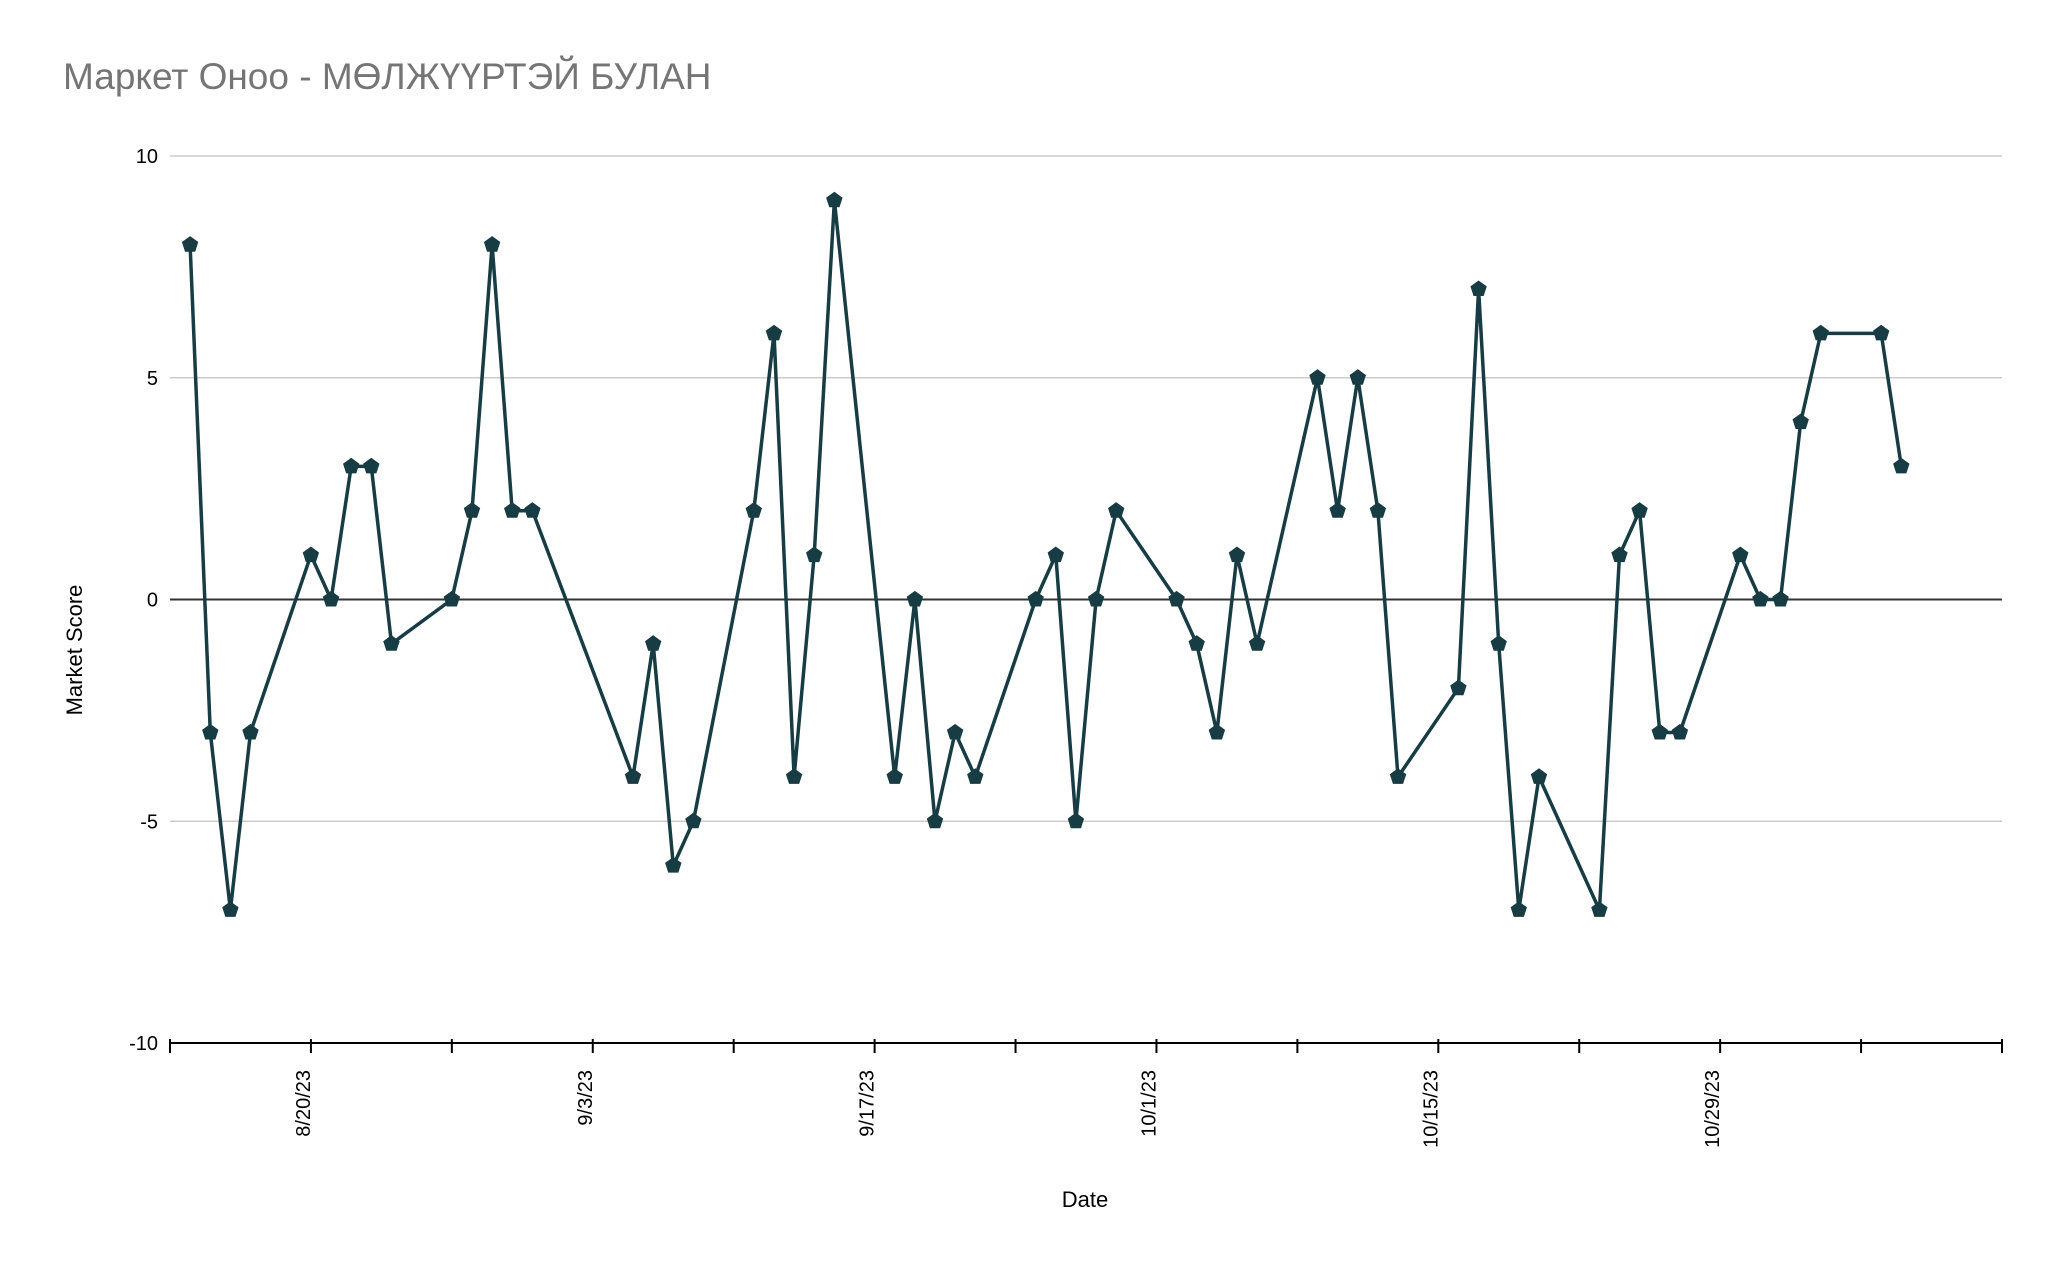  What do you see at coordinates (586, 1098) in the screenshot?
I see `x-tick-label: 9/3/23` at bounding box center [586, 1098].